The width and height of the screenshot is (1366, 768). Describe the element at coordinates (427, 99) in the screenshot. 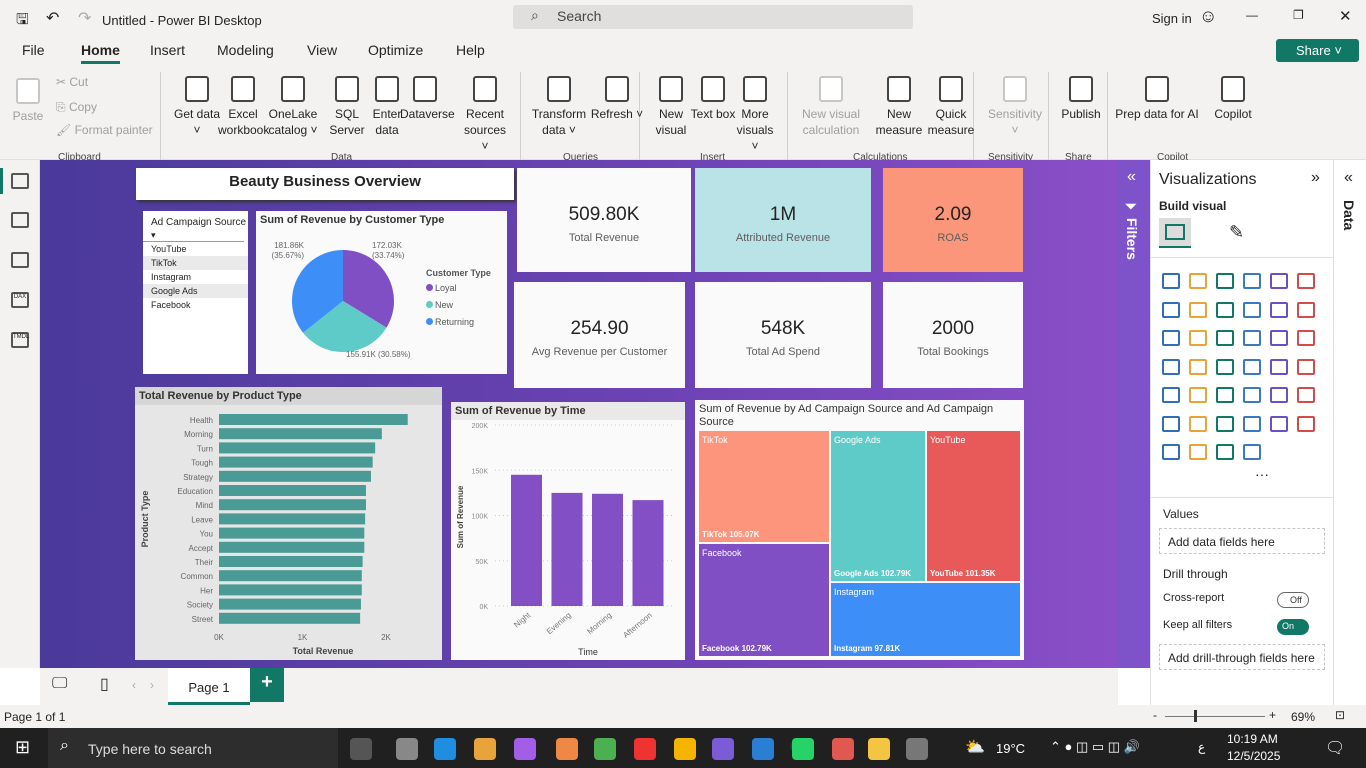

I see `ribbon-button-data-5: Dataverse` at that location.